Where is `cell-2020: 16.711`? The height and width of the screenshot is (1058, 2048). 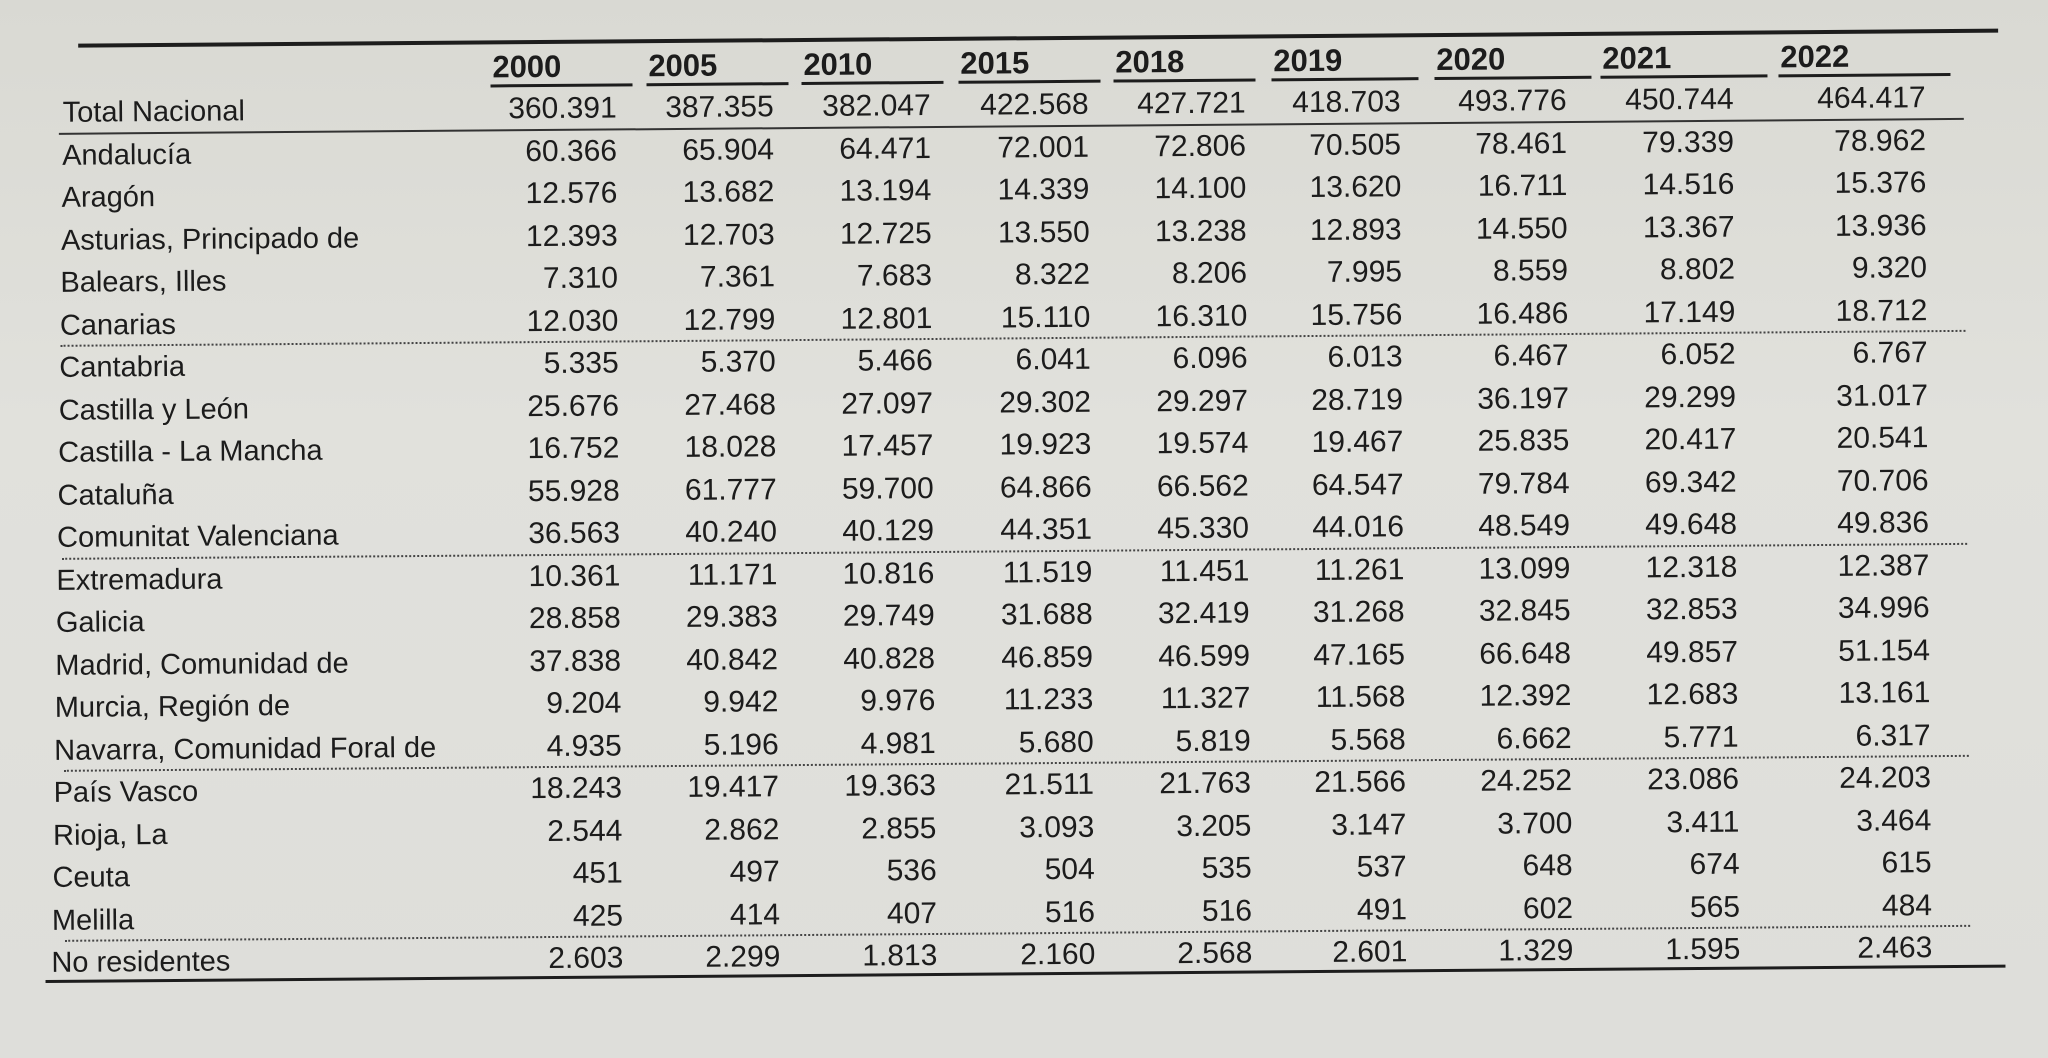
cell-2020: 16.711 is located at coordinates (1522, 185).